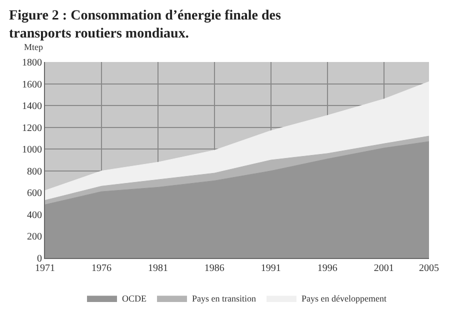 The height and width of the screenshot is (324, 451). I want to click on legend-label: Pays en transition, so click(224, 298).